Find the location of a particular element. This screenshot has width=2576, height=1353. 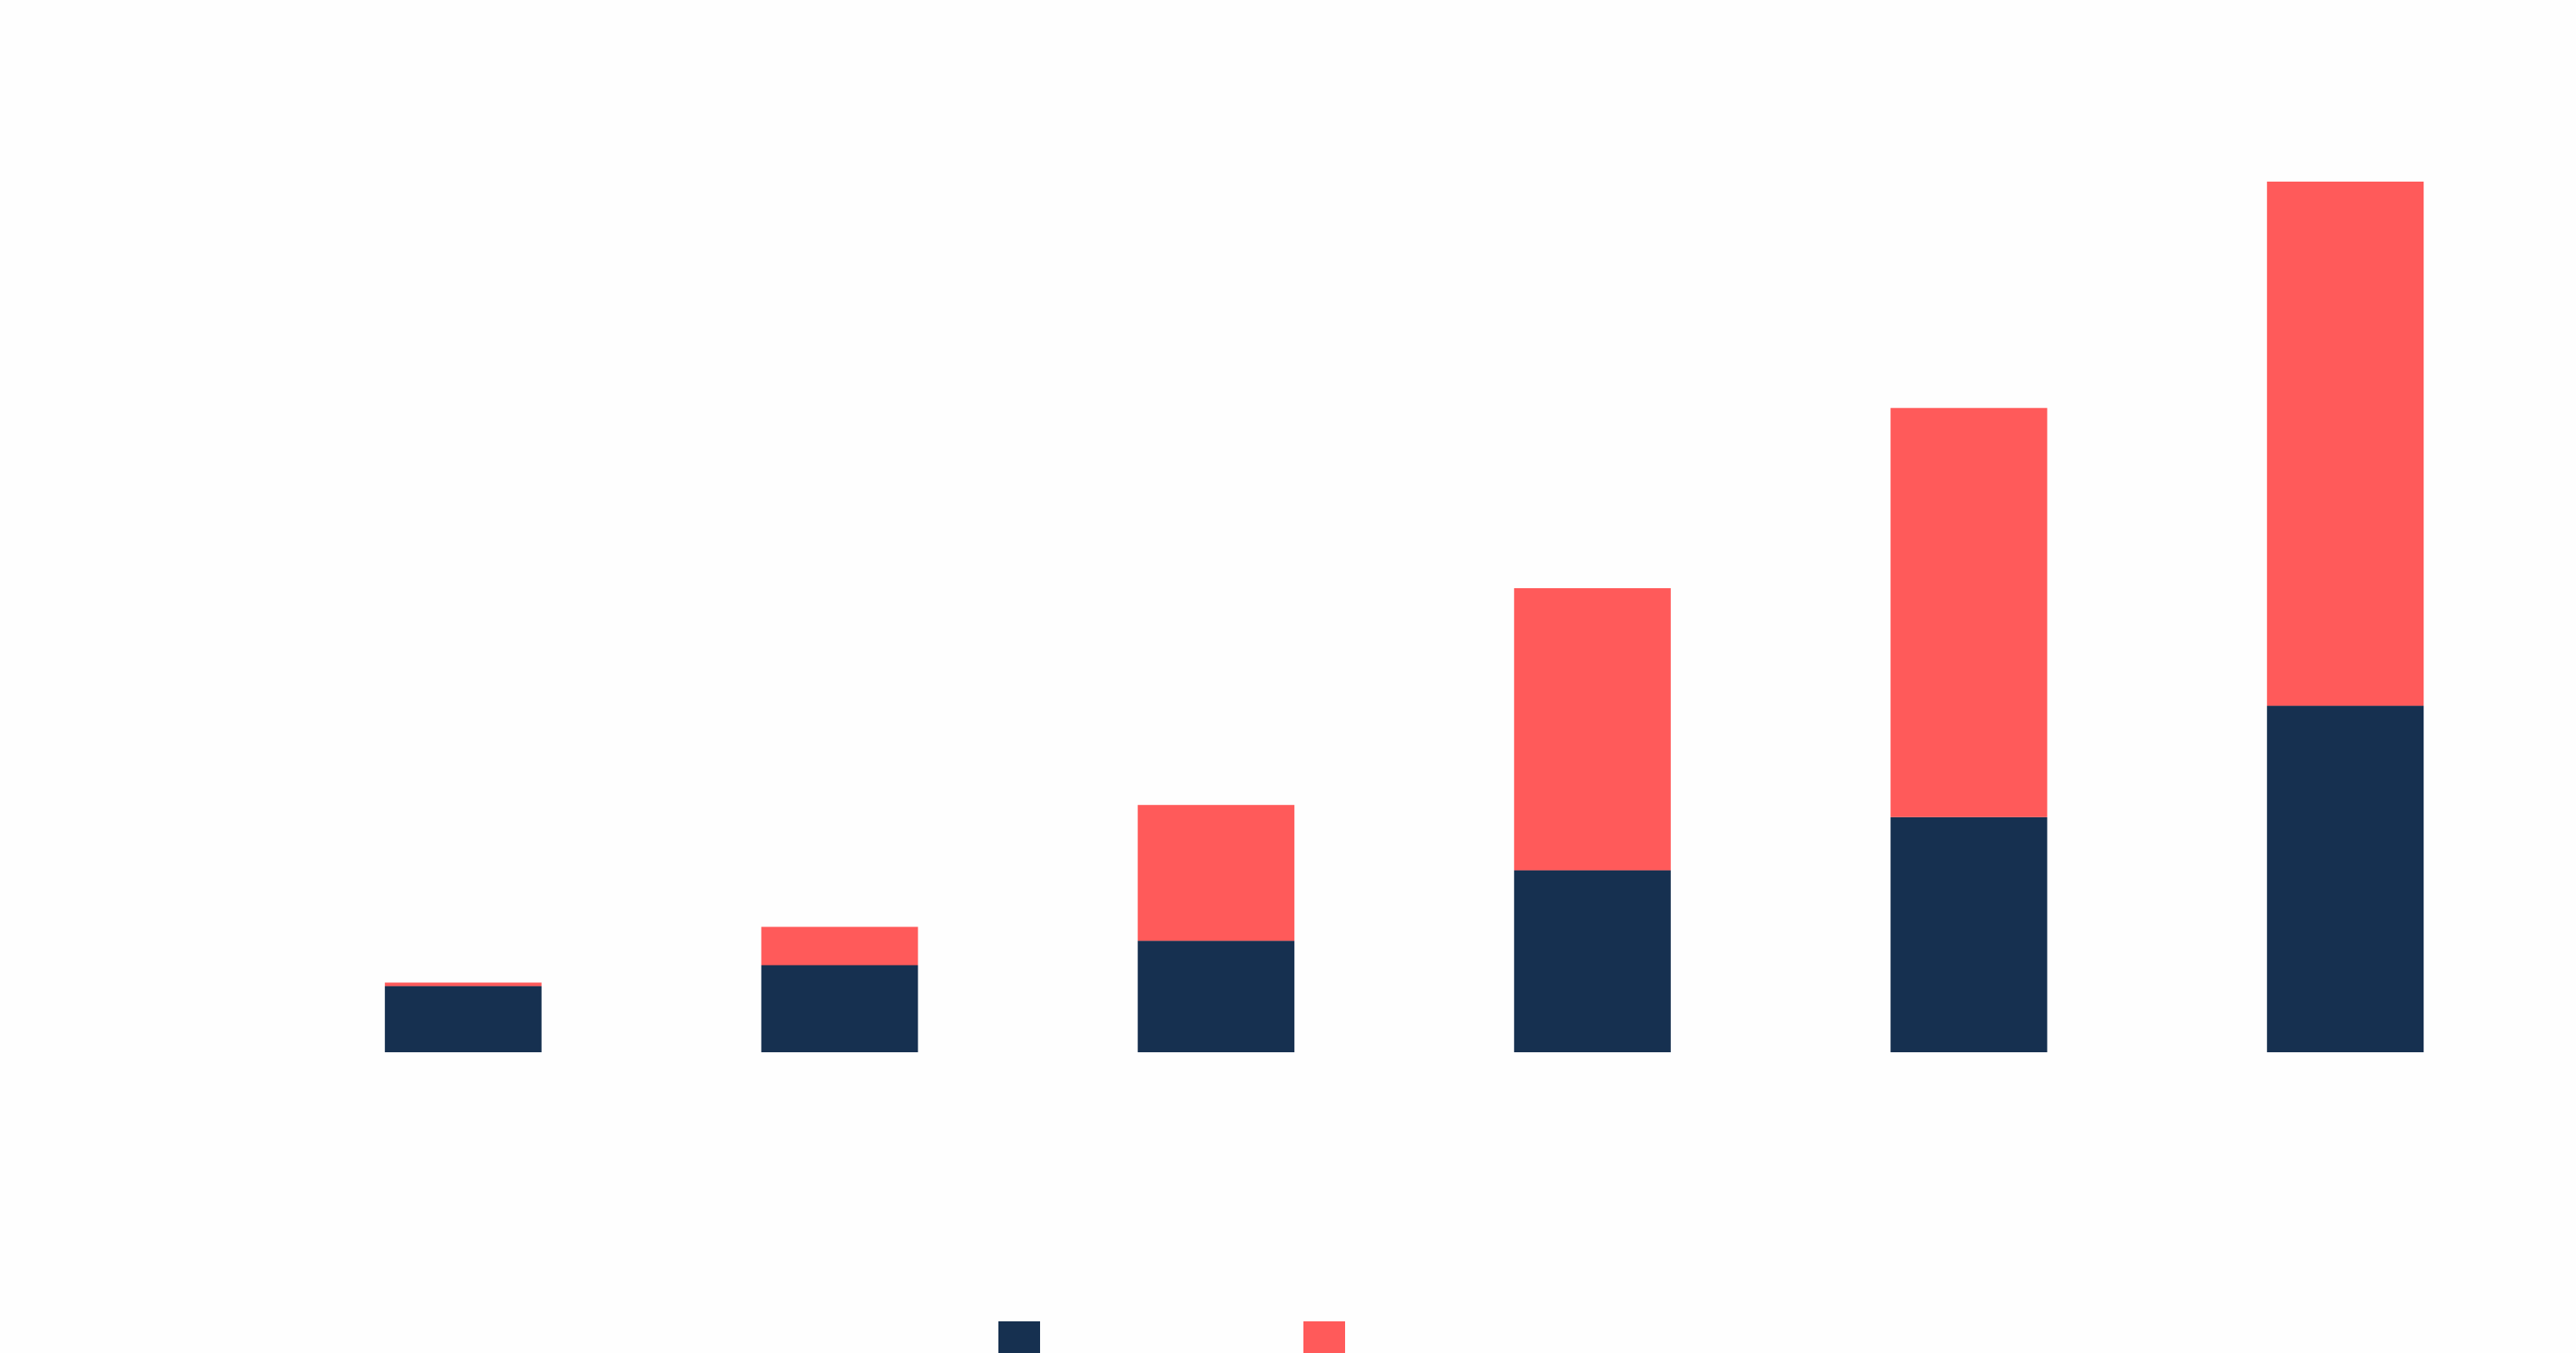

bar-segment-series1-col2 is located at coordinates (840, 1008).